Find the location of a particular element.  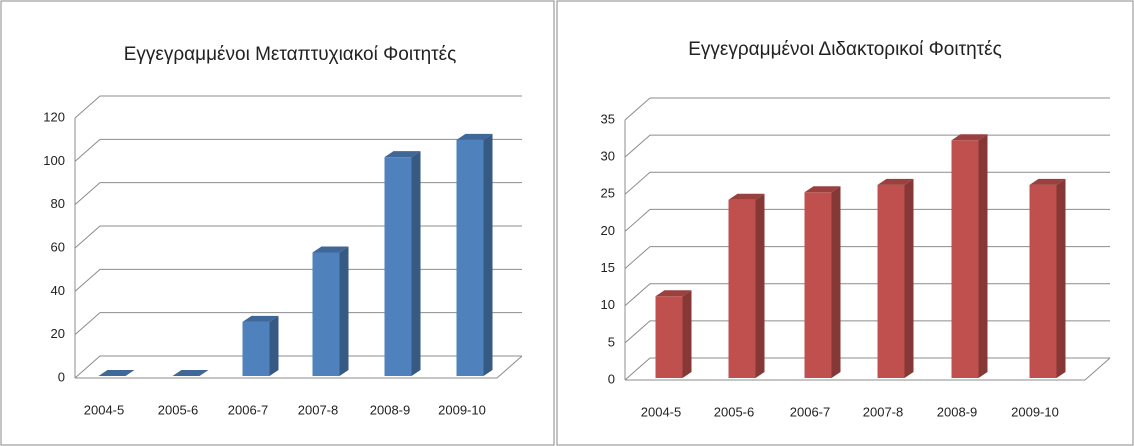

y-tick-label: 60 is located at coordinates (58, 246).